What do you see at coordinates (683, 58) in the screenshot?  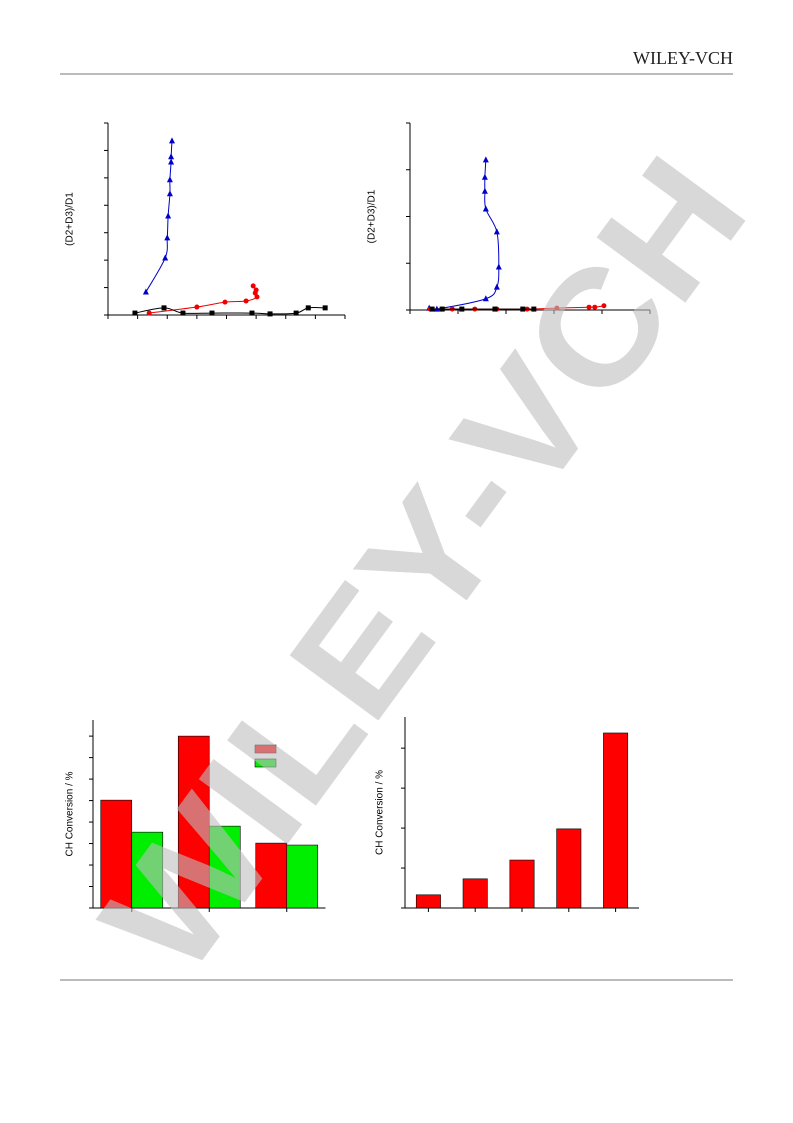 I see `publisher-logo: WILEY-VCH` at bounding box center [683, 58].